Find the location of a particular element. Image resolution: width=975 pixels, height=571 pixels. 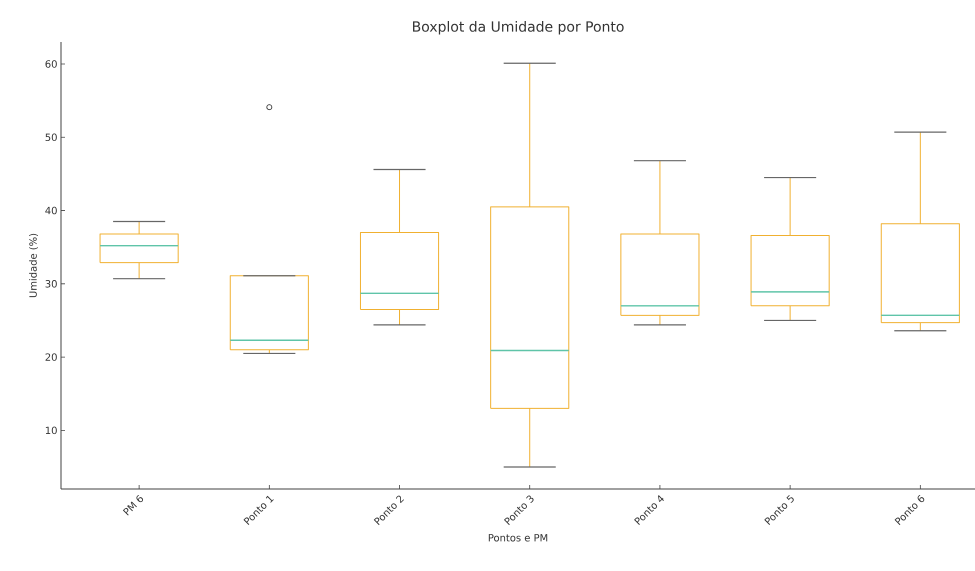

x-tick-label: PM 6 is located at coordinates (133, 505).